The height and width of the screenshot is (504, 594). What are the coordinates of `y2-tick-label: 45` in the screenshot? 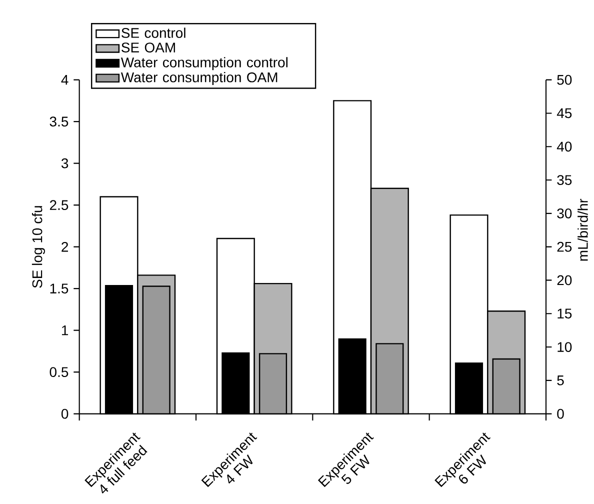 It's located at (564, 113).